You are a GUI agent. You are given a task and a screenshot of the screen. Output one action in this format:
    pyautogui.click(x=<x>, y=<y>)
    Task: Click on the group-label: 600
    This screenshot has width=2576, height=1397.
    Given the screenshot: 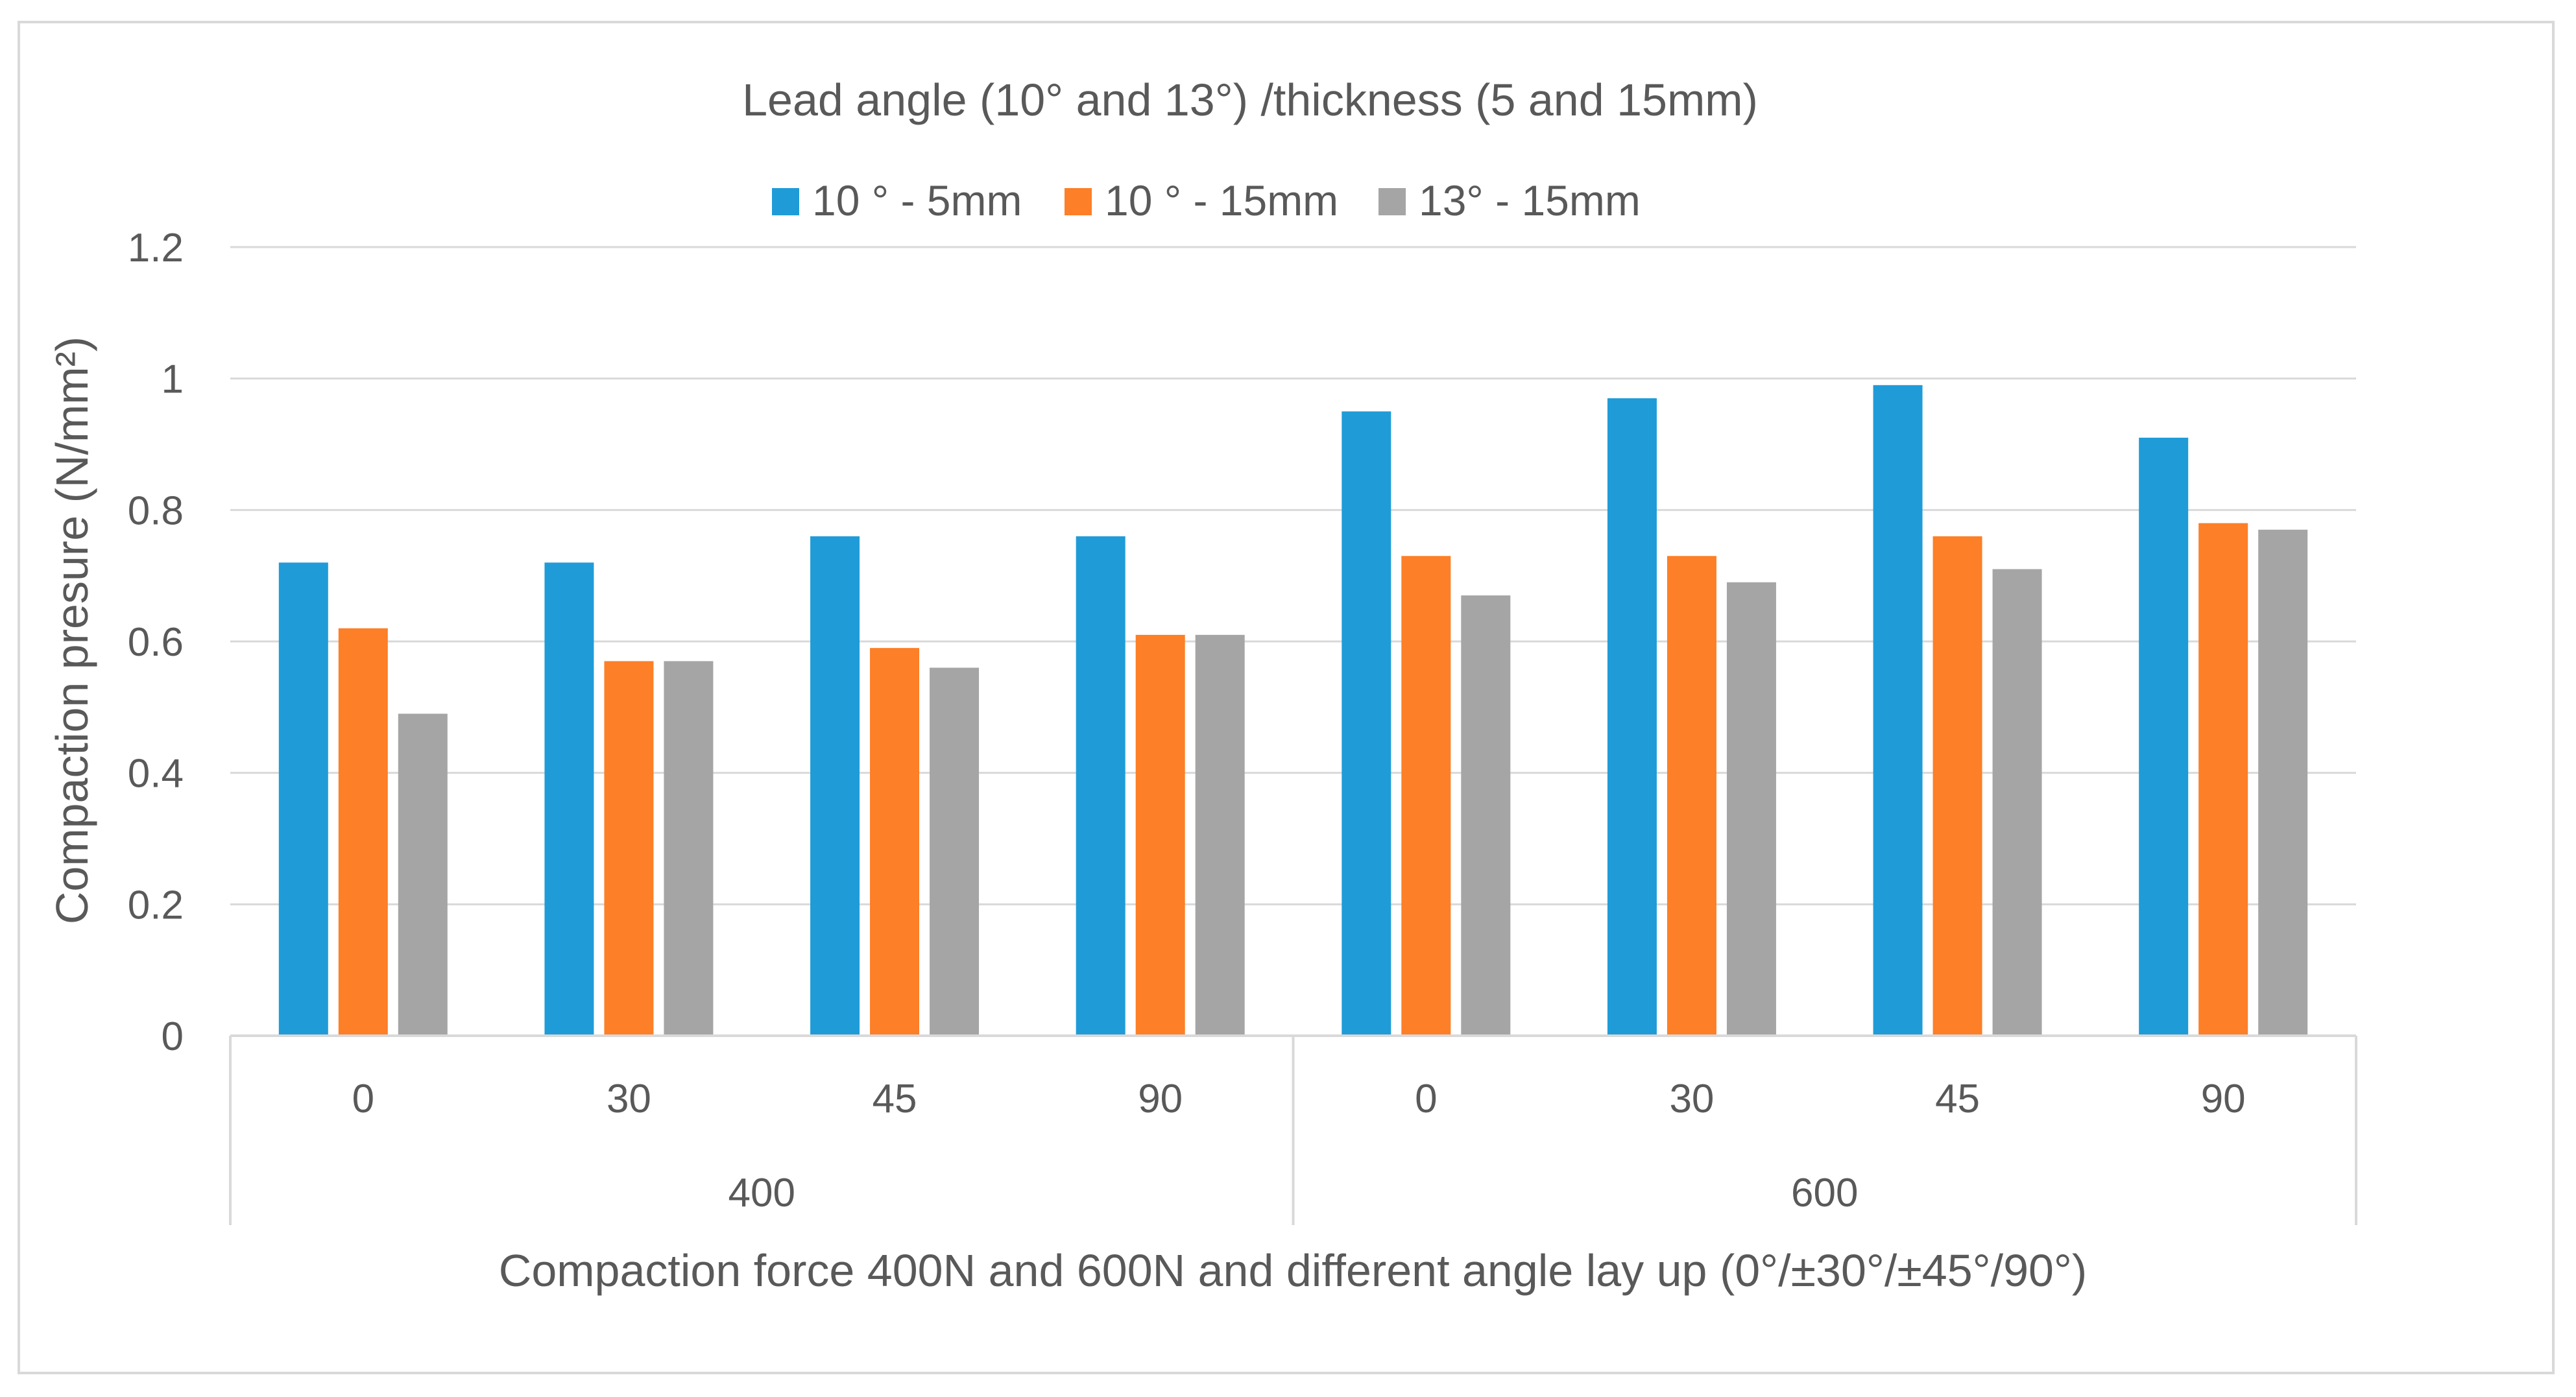 What is the action you would take?
    pyautogui.click(x=1824, y=1193)
    